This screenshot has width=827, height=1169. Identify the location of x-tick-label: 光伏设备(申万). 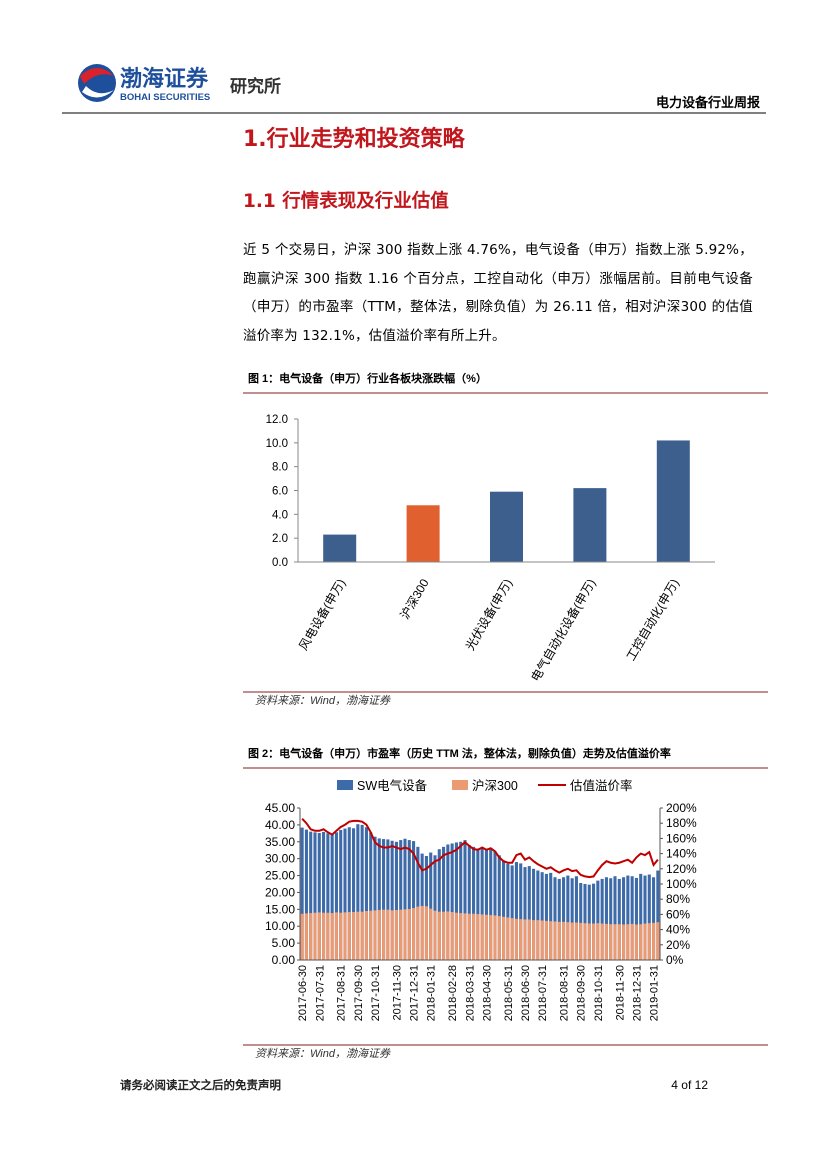
(489, 615).